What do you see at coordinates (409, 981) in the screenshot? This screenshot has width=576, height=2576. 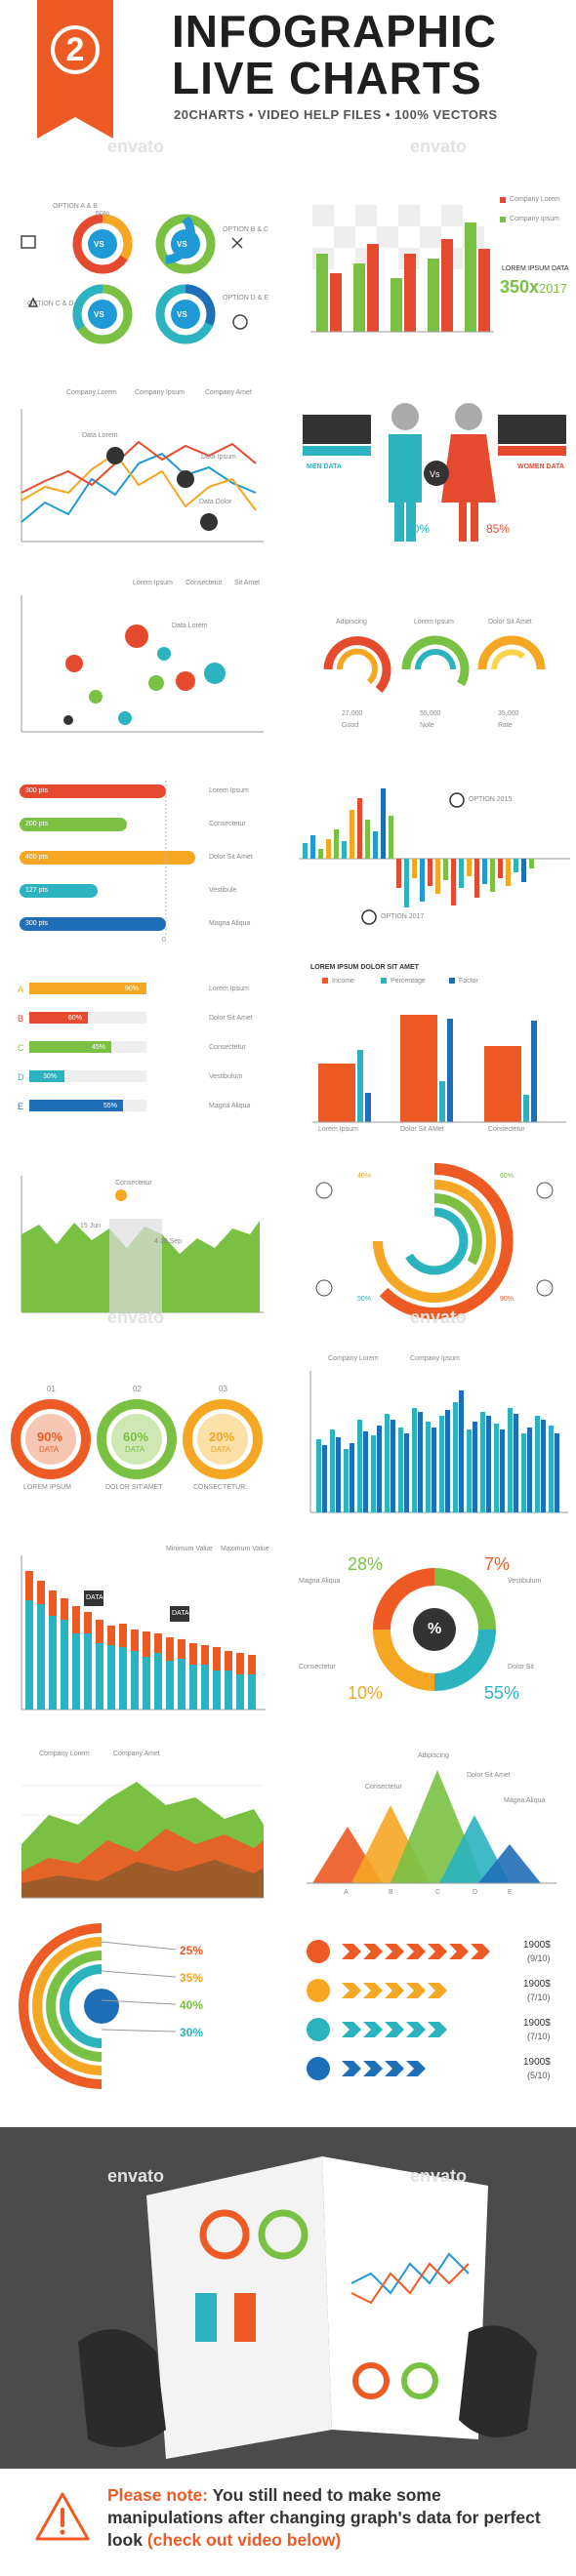 I see `grouped-legend-2: Percentage` at bounding box center [409, 981].